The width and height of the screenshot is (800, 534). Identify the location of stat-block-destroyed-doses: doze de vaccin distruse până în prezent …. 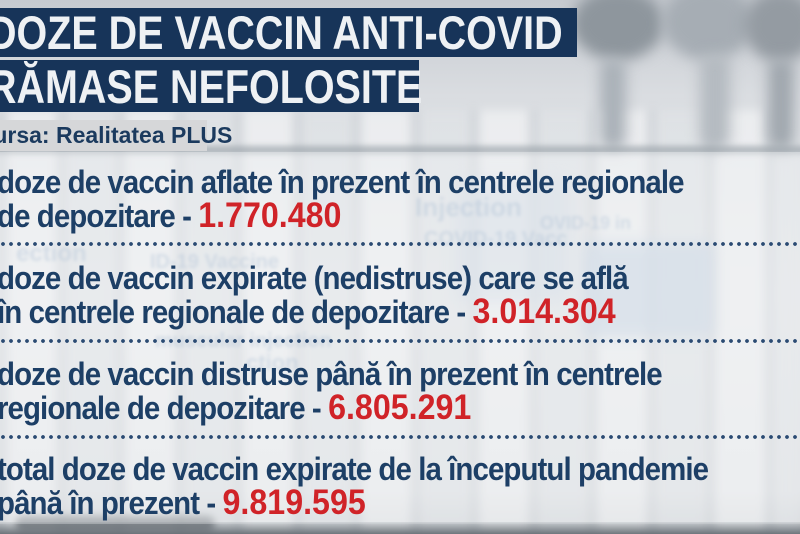
(400, 391).